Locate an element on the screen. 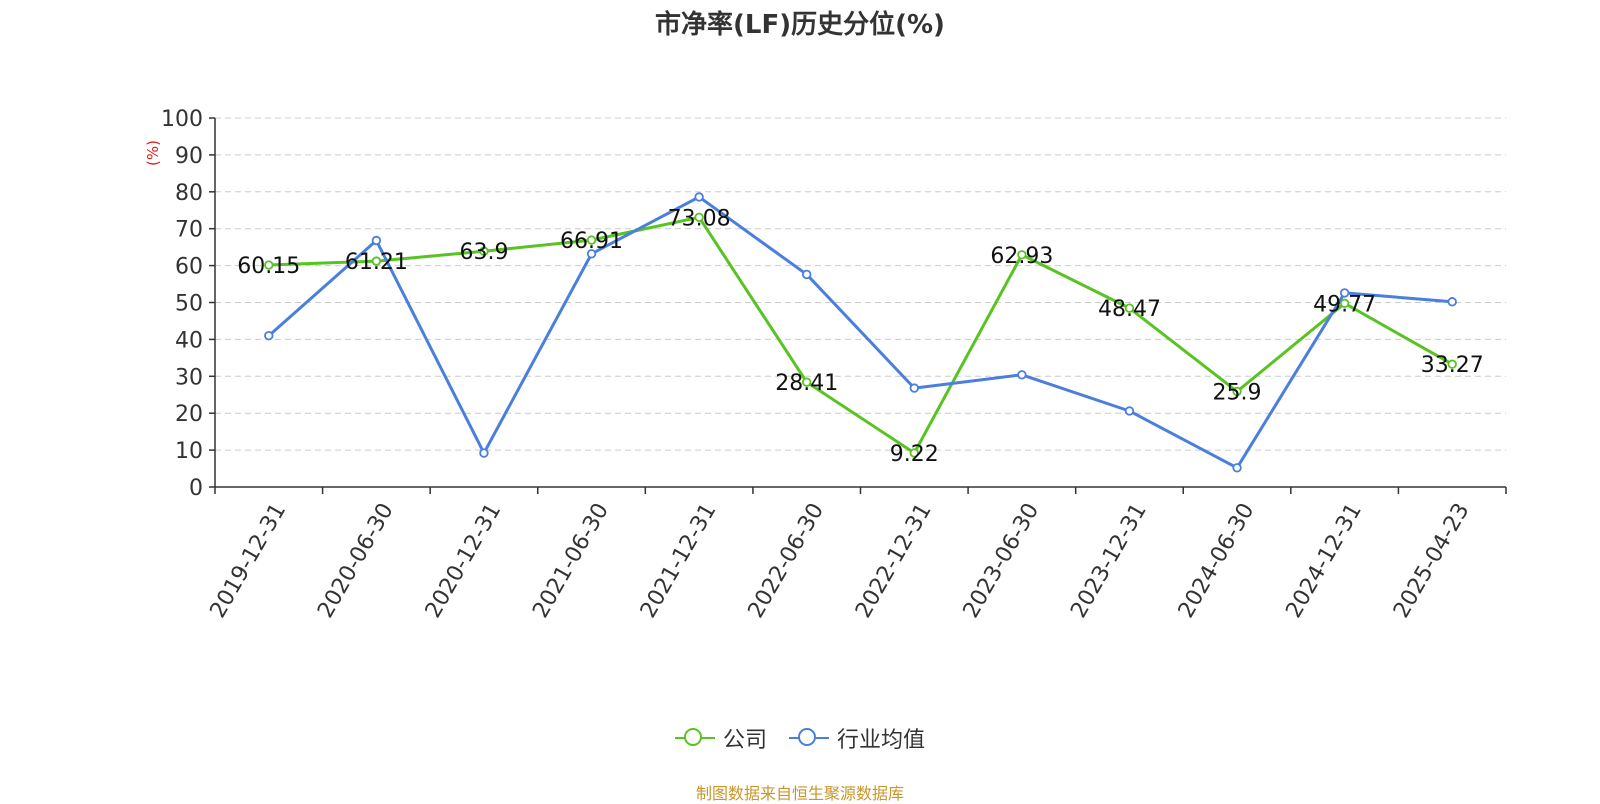  data-label: 25.9 is located at coordinates (1237, 392).